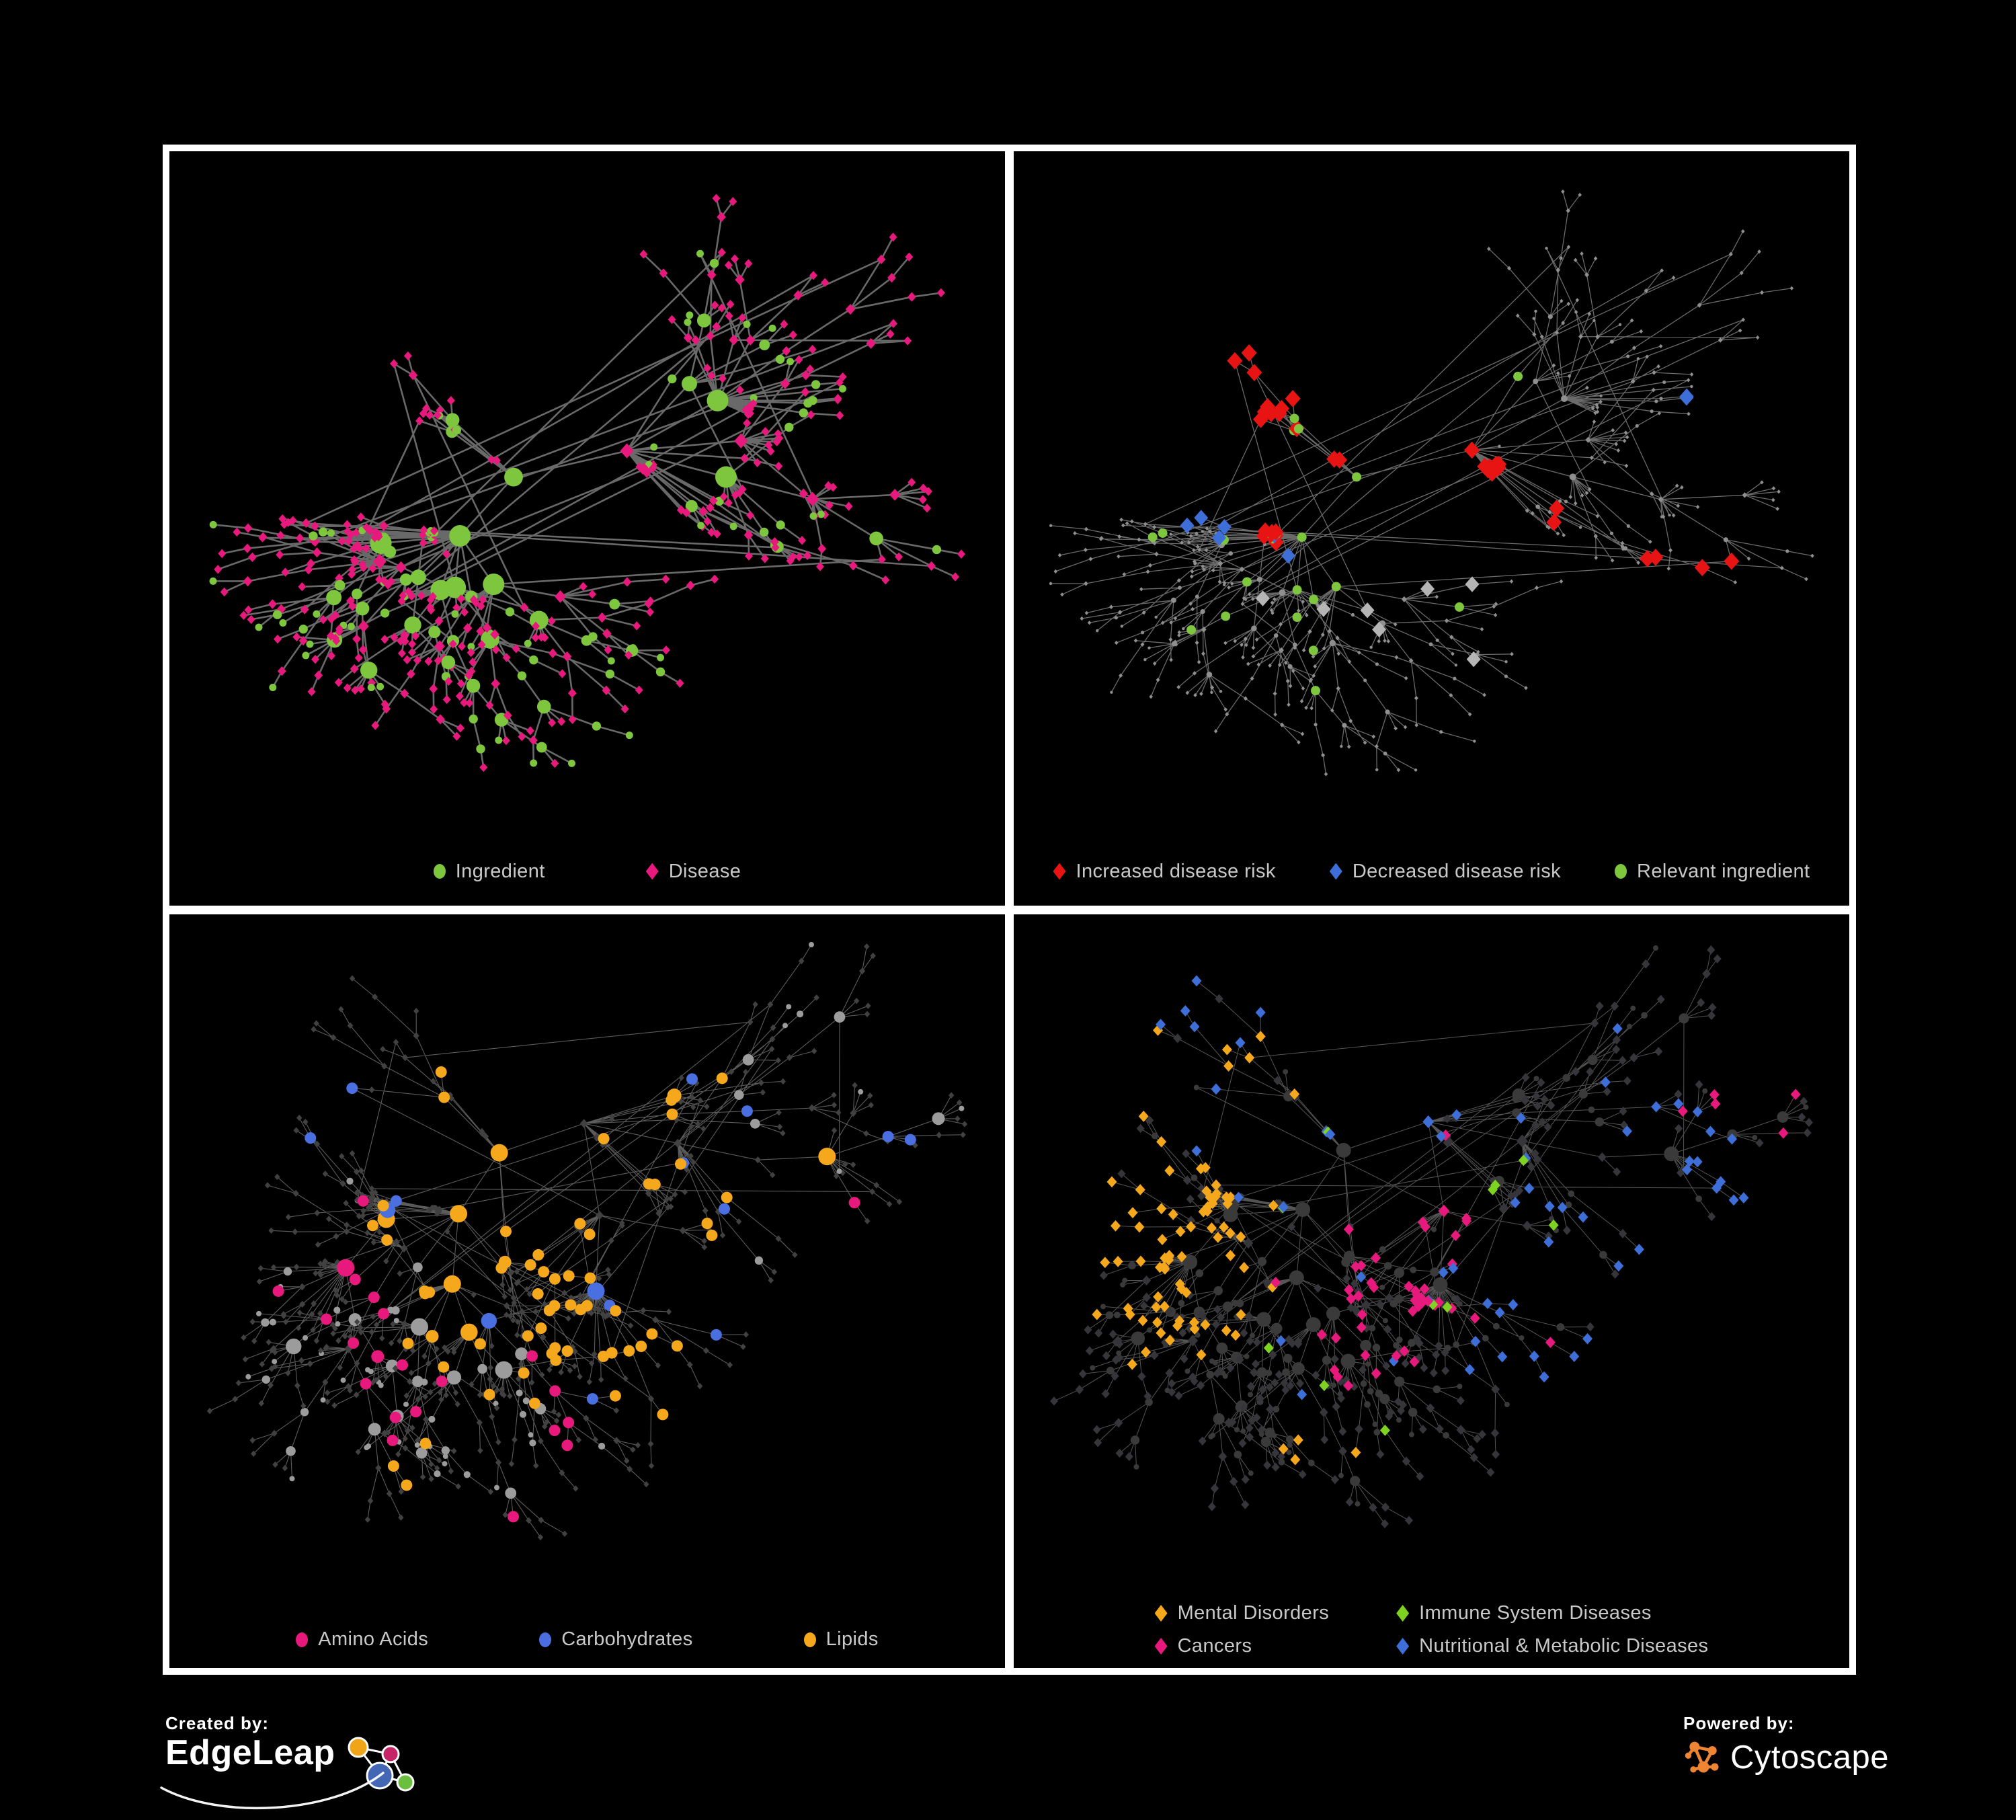 Image resolution: width=2016 pixels, height=1820 pixels. What do you see at coordinates (1214, 1646) in the screenshot?
I see `legend-label: Cancers` at bounding box center [1214, 1646].